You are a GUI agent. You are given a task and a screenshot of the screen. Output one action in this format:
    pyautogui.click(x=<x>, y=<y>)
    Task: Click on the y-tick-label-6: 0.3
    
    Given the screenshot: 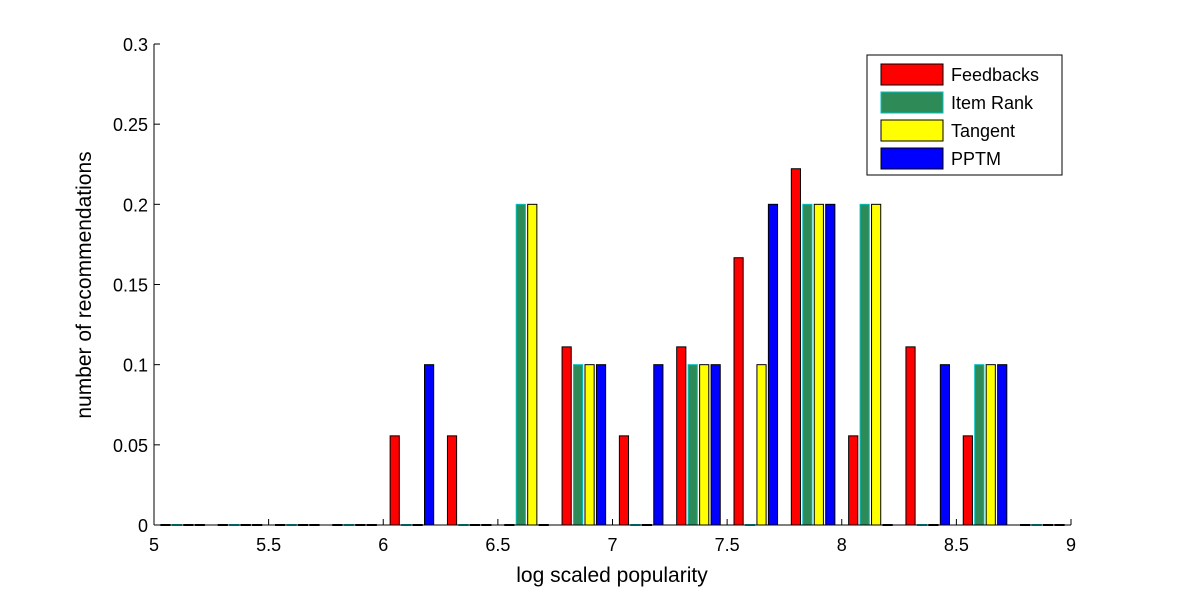 What is the action you would take?
    pyautogui.click(x=135, y=45)
    